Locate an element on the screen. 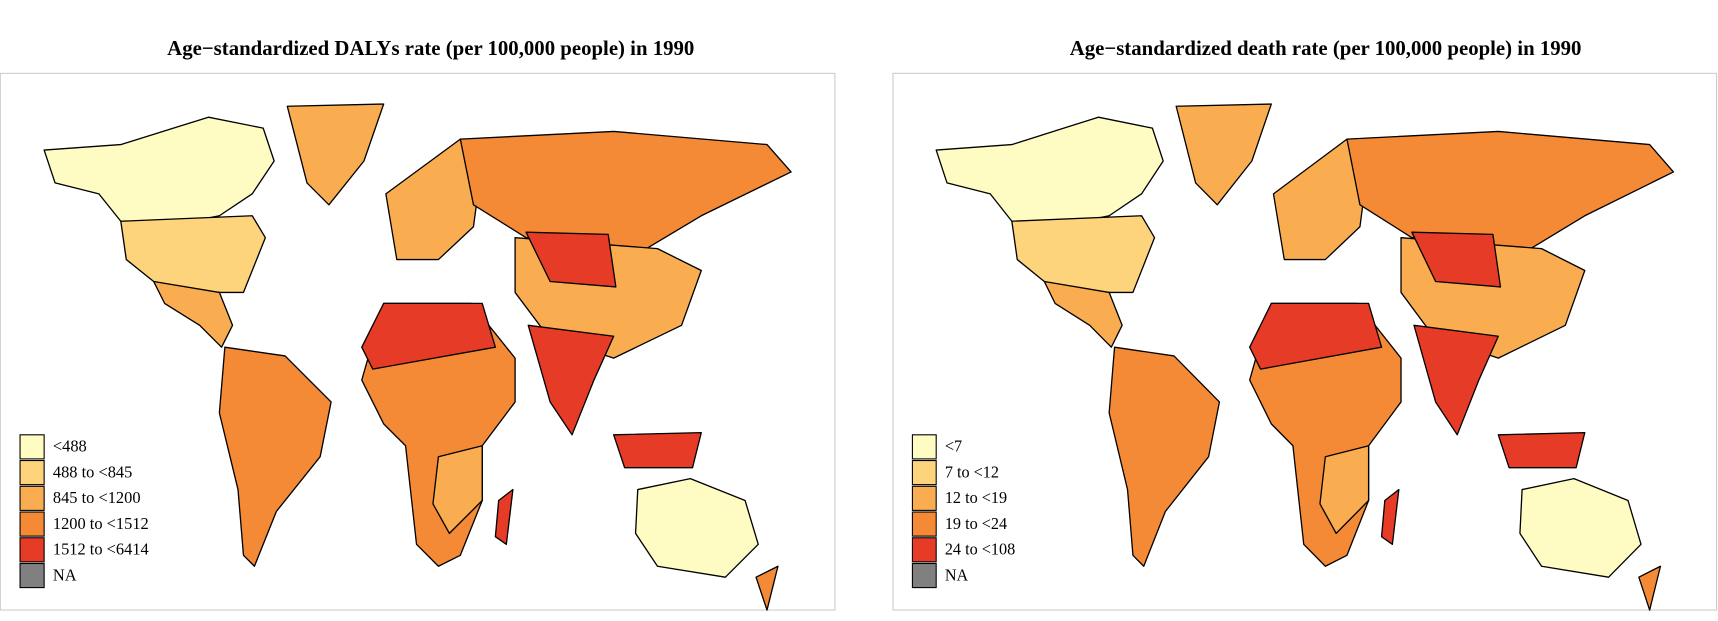 This screenshot has height=621, width=1718. legend-label: <7 is located at coordinates (953, 446).